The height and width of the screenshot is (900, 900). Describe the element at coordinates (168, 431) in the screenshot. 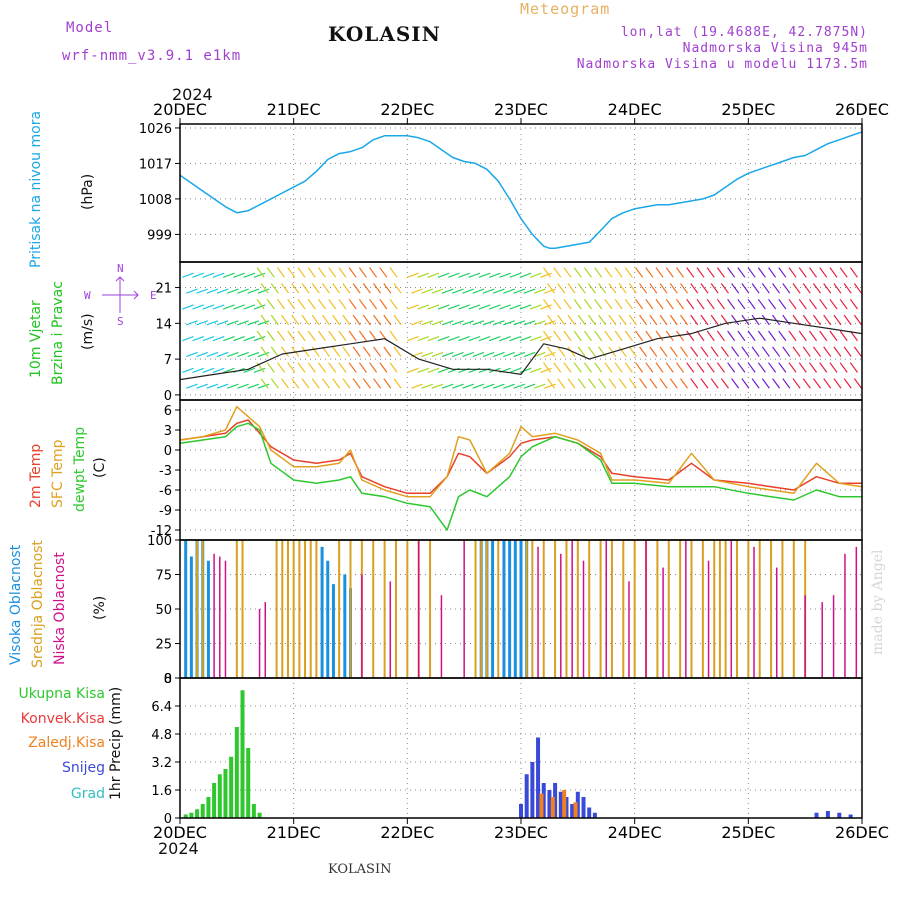

I see `ytick-label: 3` at that location.